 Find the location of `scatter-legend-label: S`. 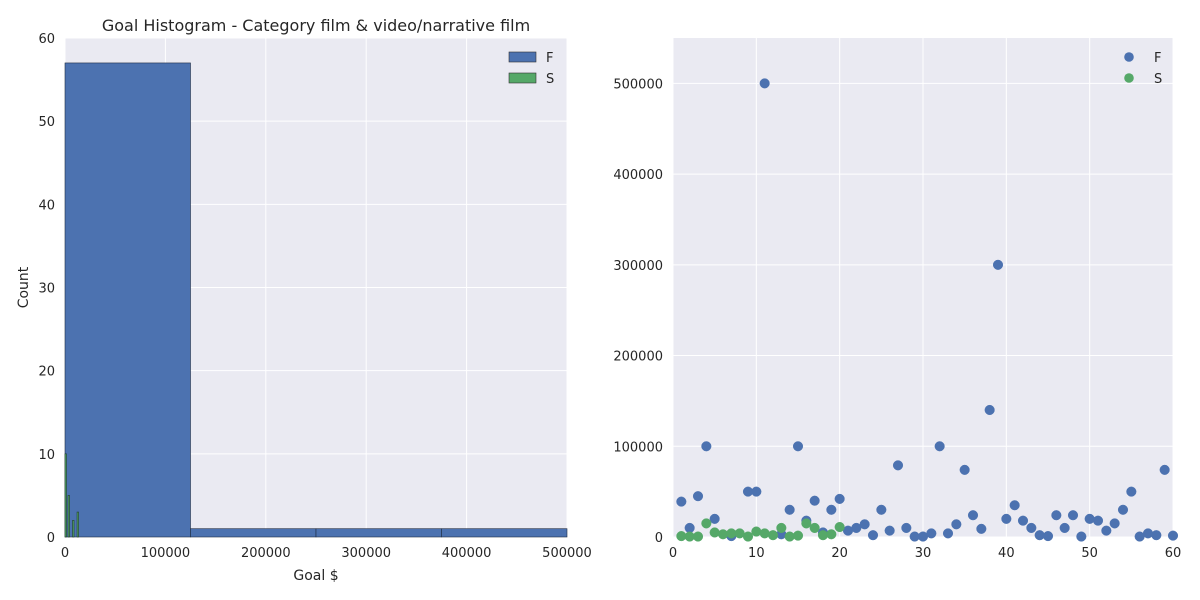

scatter-legend-label: S is located at coordinates (1158, 79).